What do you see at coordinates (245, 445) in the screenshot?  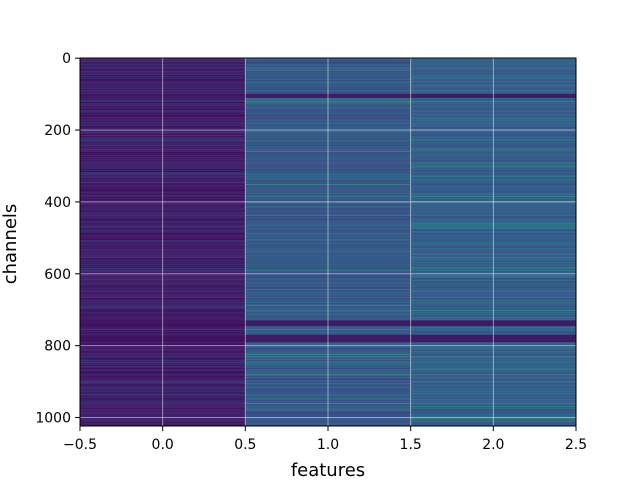 I see `x-tick-label: 0.5` at bounding box center [245, 445].